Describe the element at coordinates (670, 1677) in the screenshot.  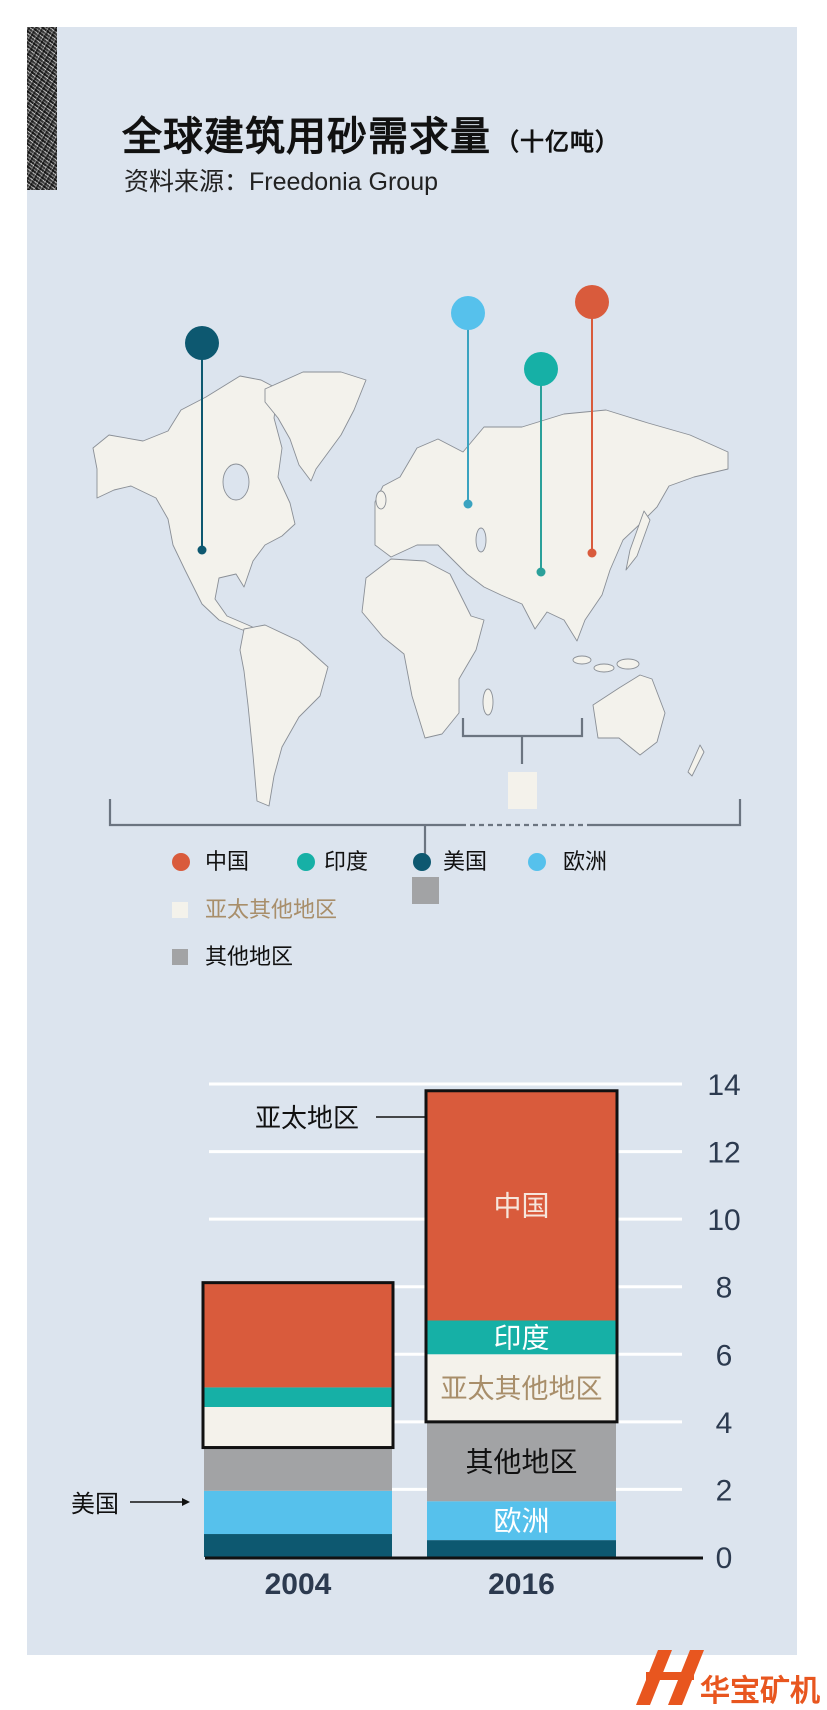
I see `logo-slashes-icon` at that location.